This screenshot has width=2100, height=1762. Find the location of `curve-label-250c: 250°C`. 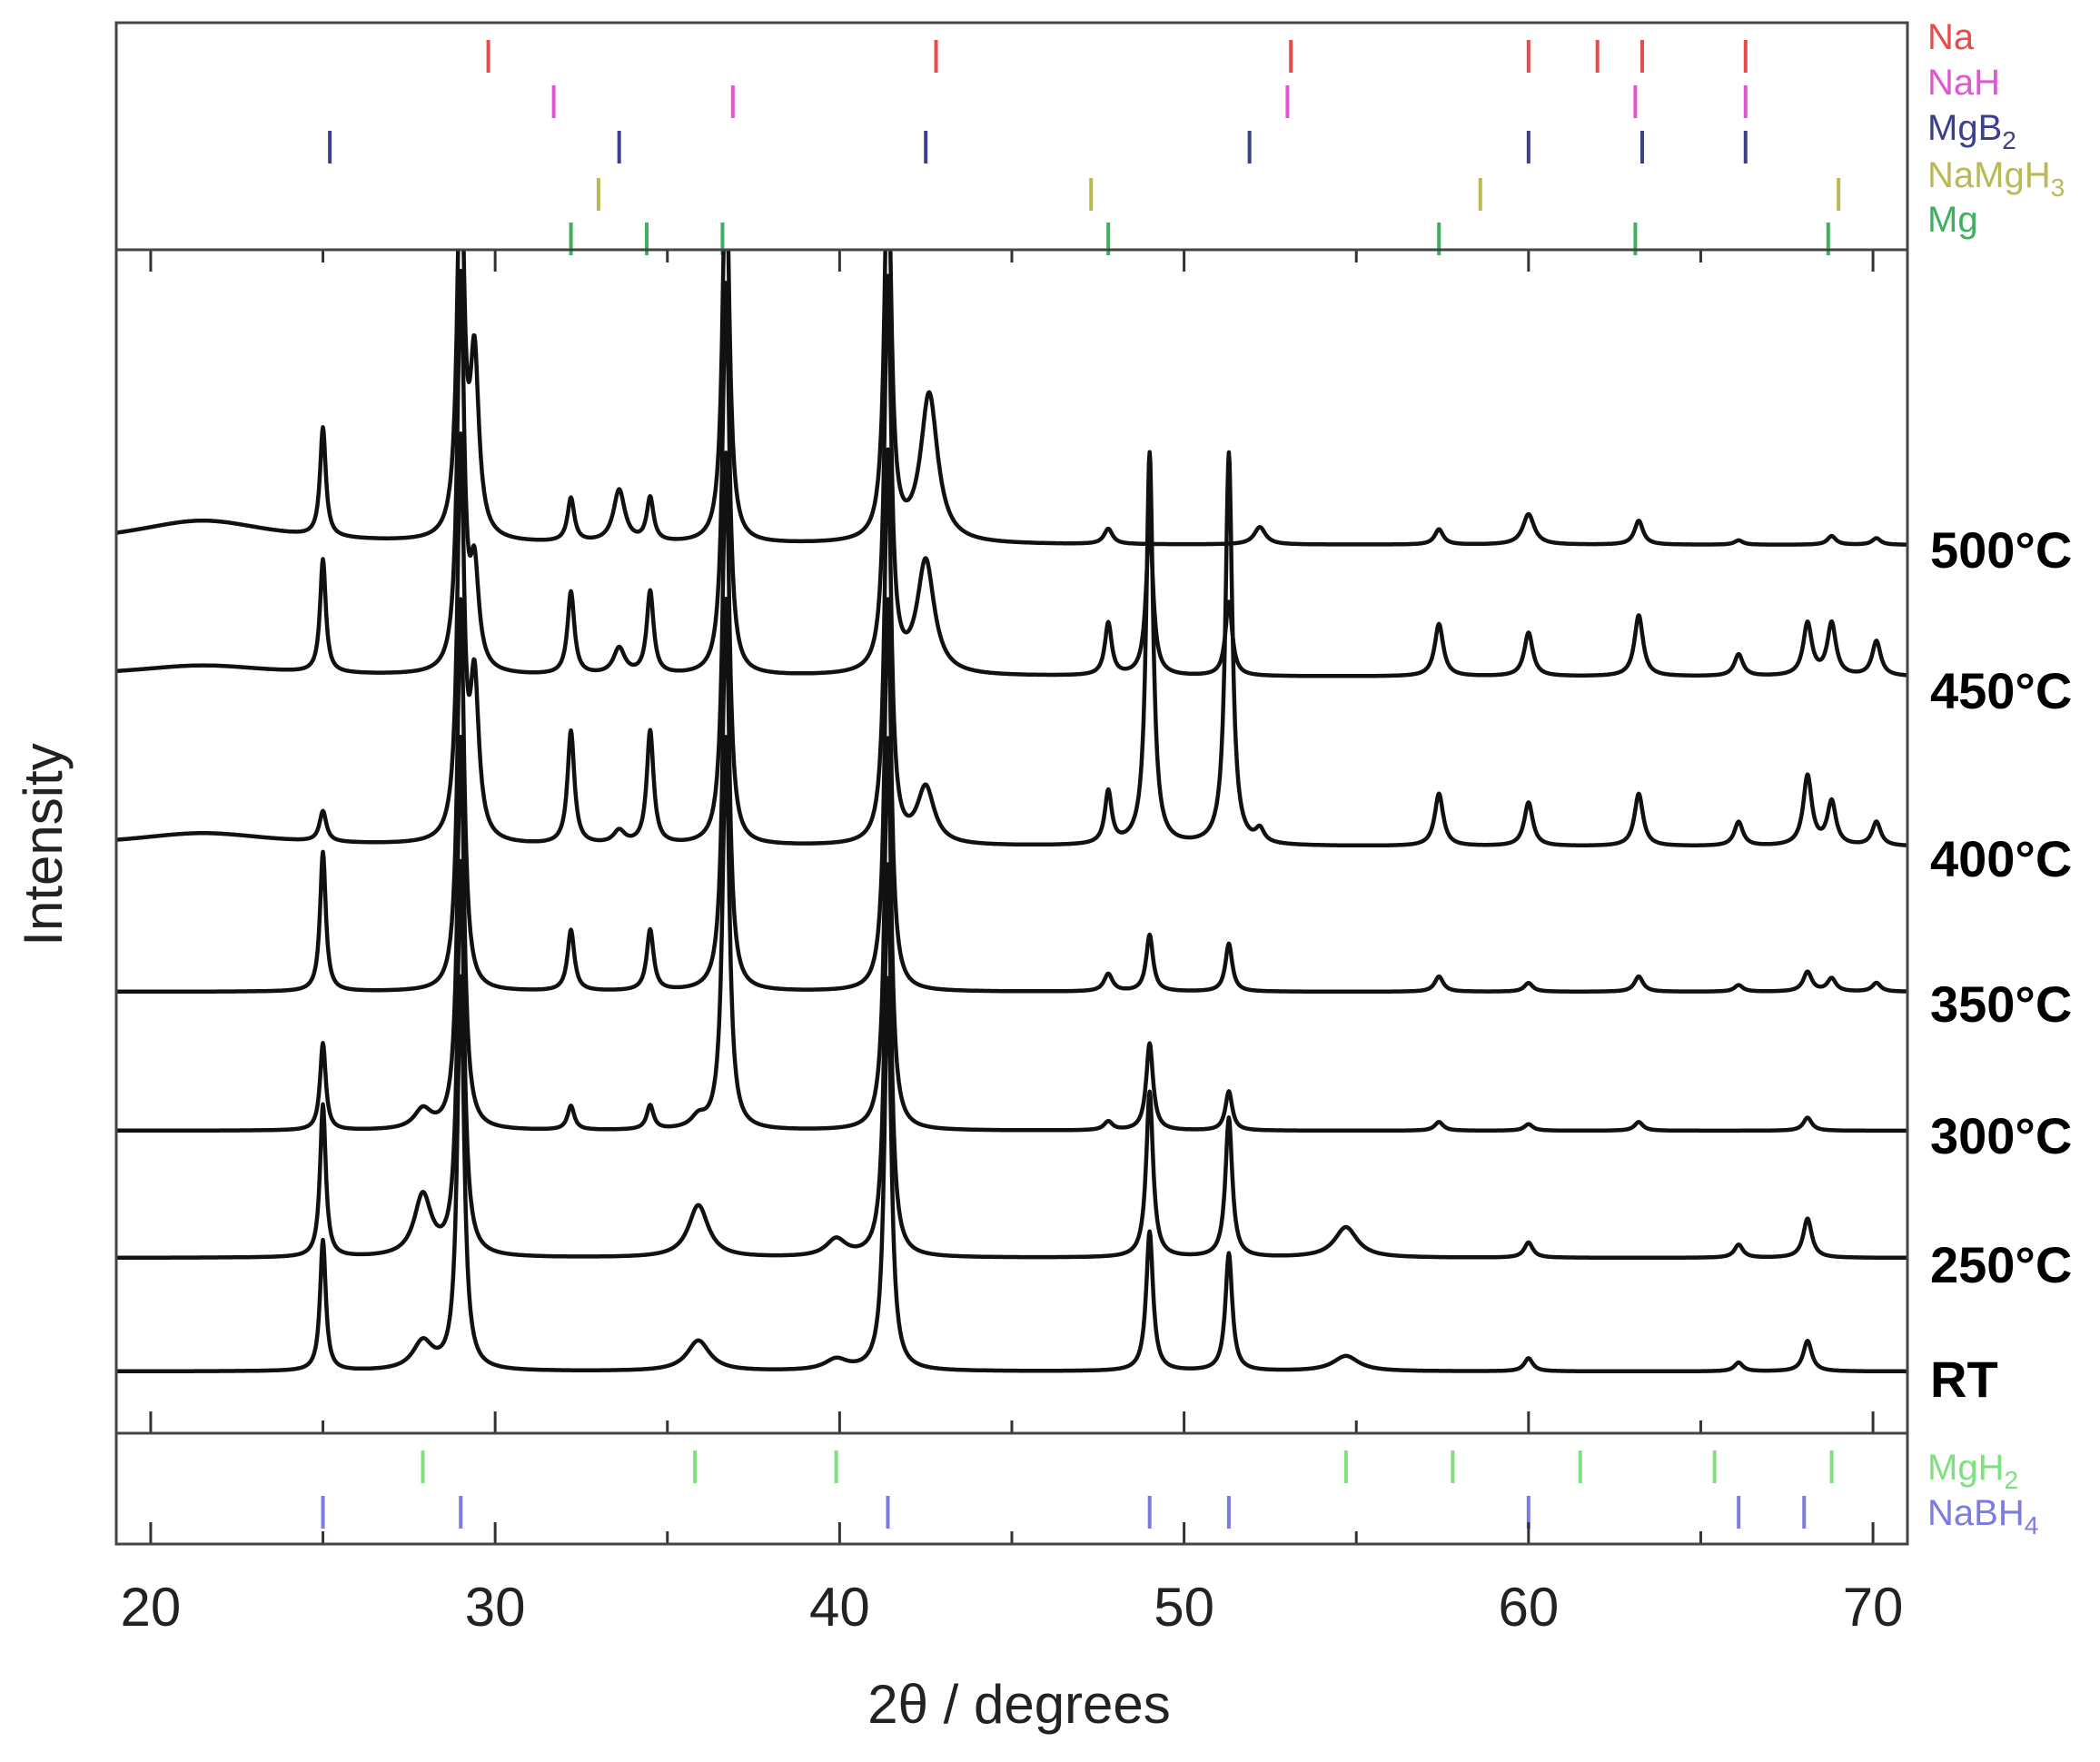

curve-label-250c: 250°C is located at coordinates (2001, 1264).